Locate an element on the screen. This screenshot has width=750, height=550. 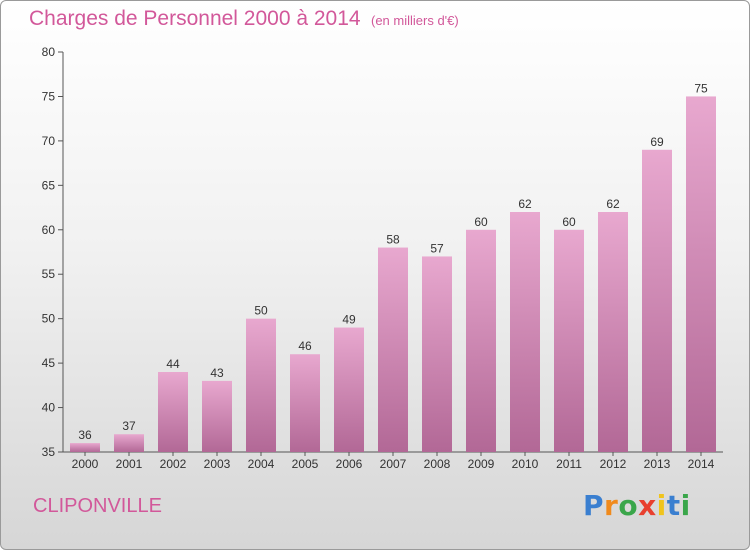
x-tick-label: 2014 is located at coordinates (701, 464).